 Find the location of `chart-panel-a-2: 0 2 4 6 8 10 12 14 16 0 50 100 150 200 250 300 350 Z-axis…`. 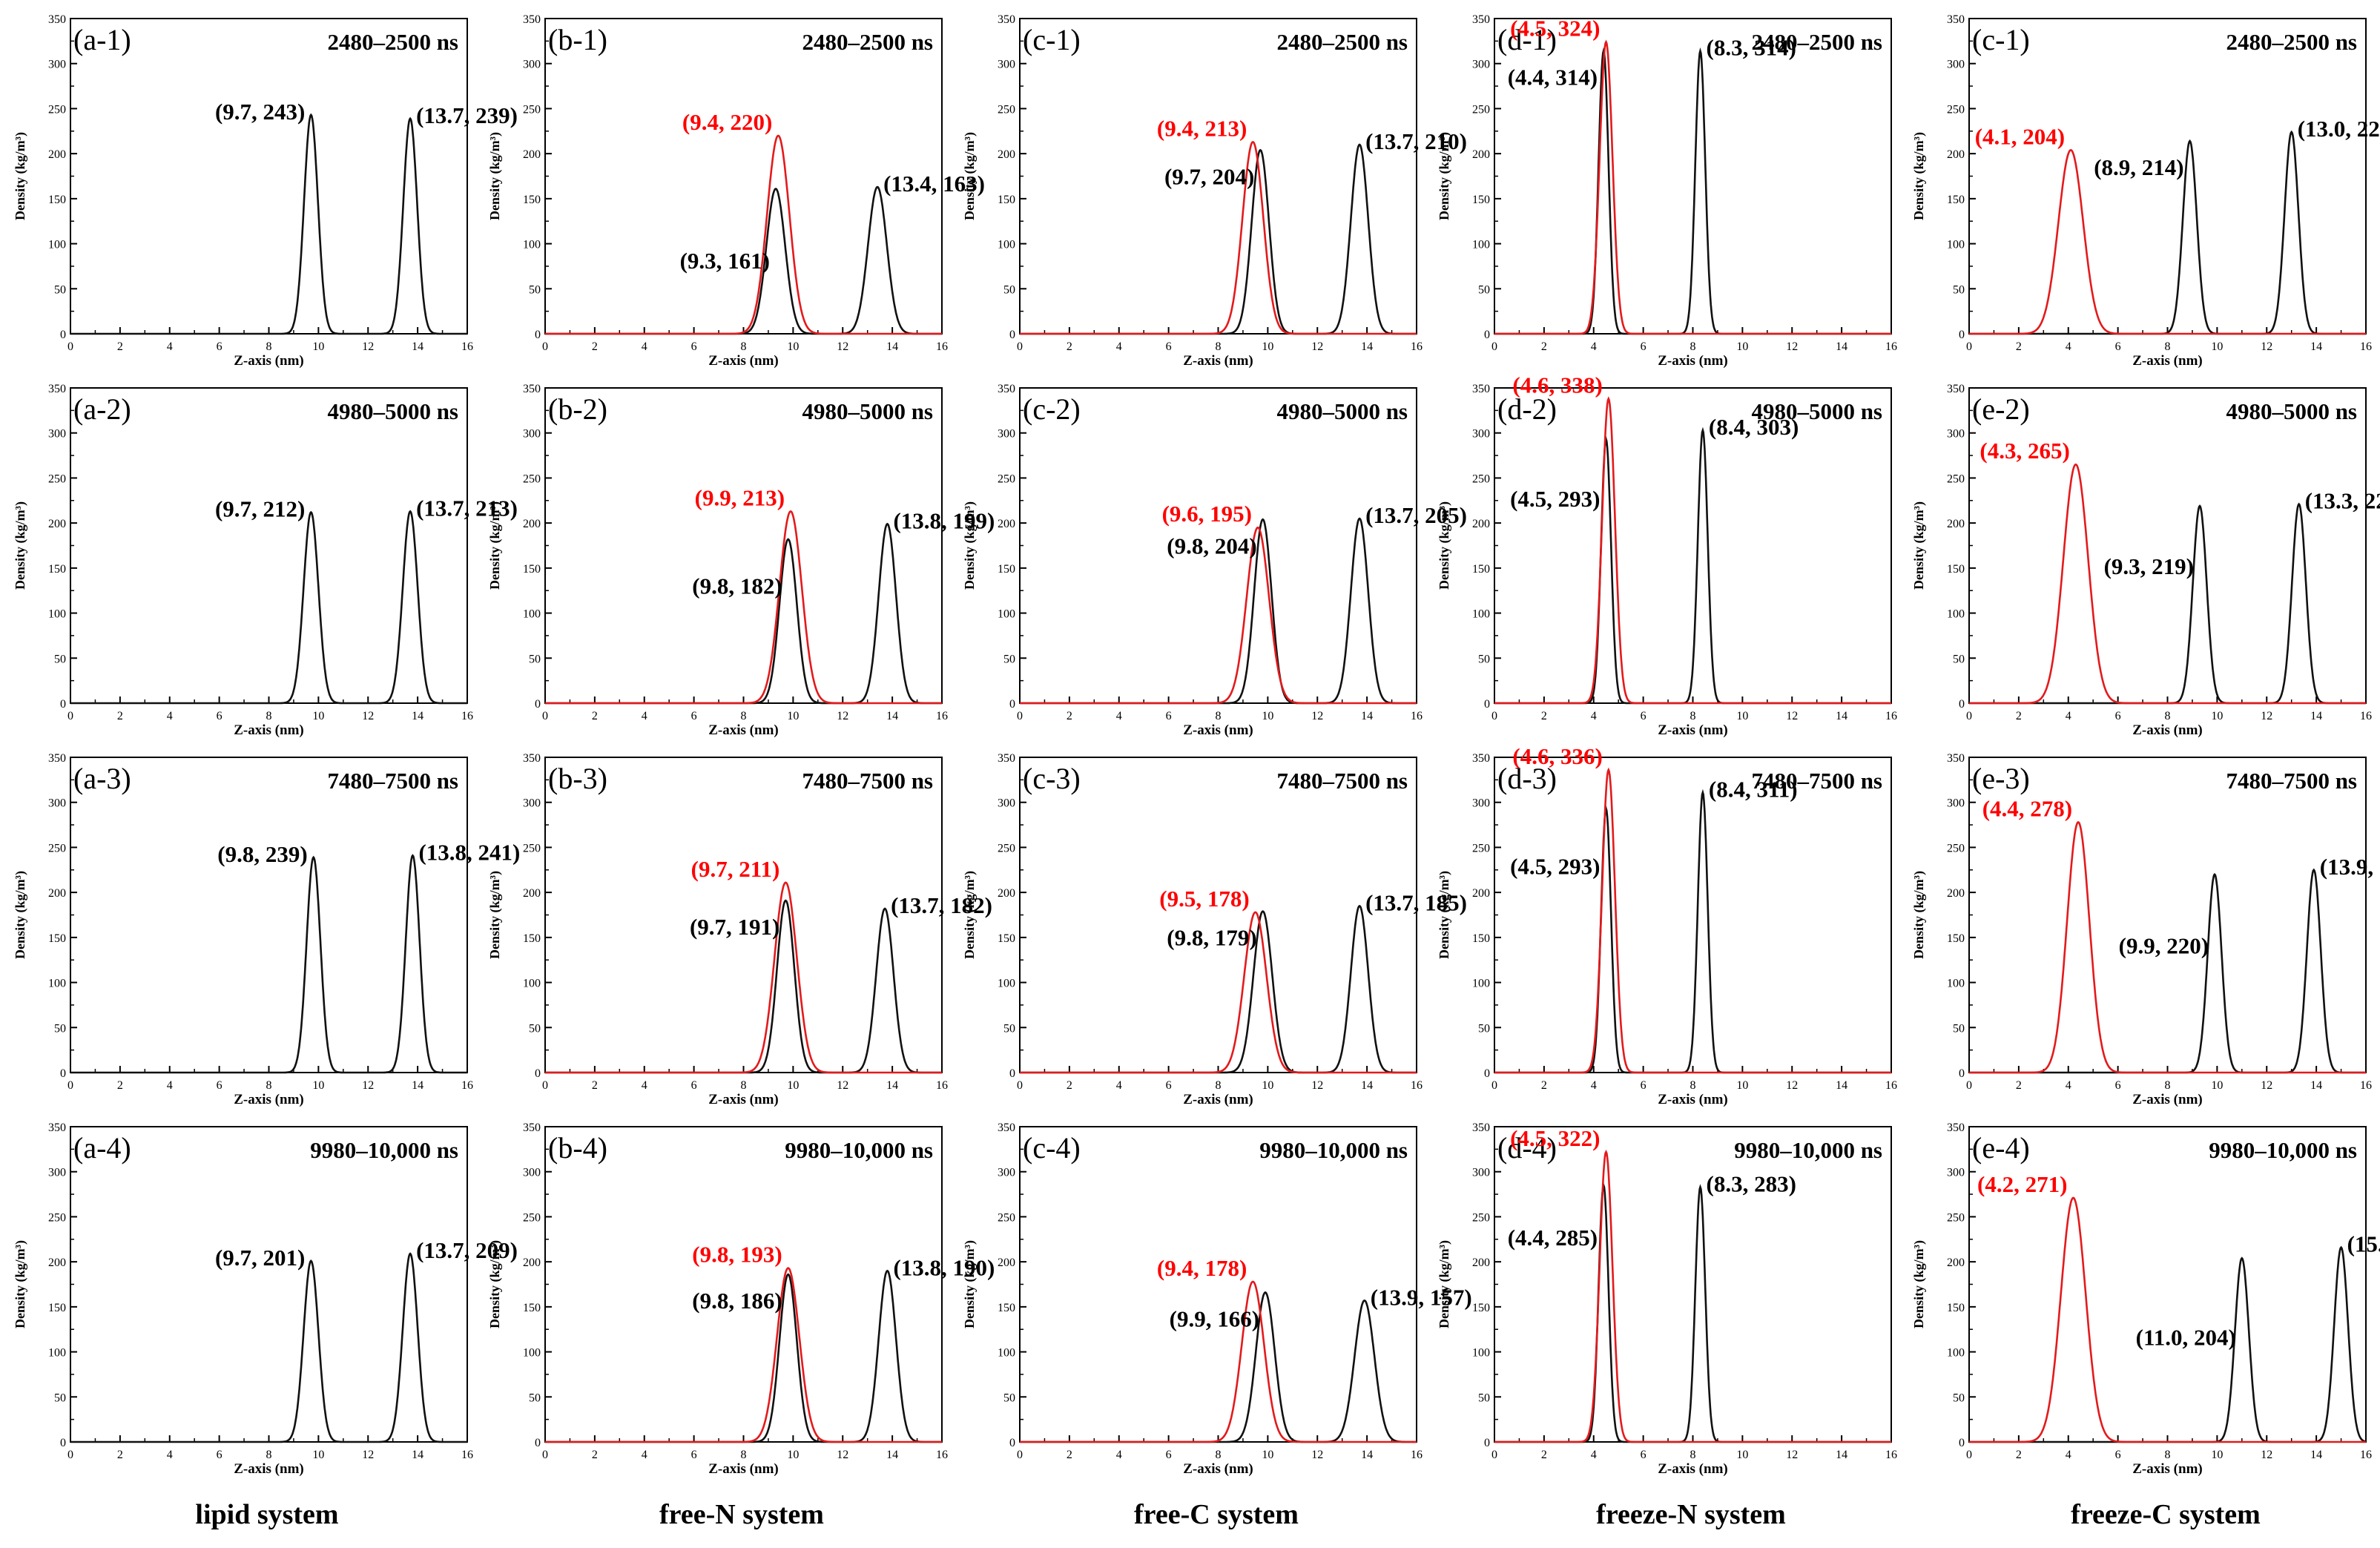

chart-panel-a-2: 0 2 4 6 8 10 12 14 16 0 50 100 150 200 250 300 350 Z-axis… is located at coordinates (265, 561).